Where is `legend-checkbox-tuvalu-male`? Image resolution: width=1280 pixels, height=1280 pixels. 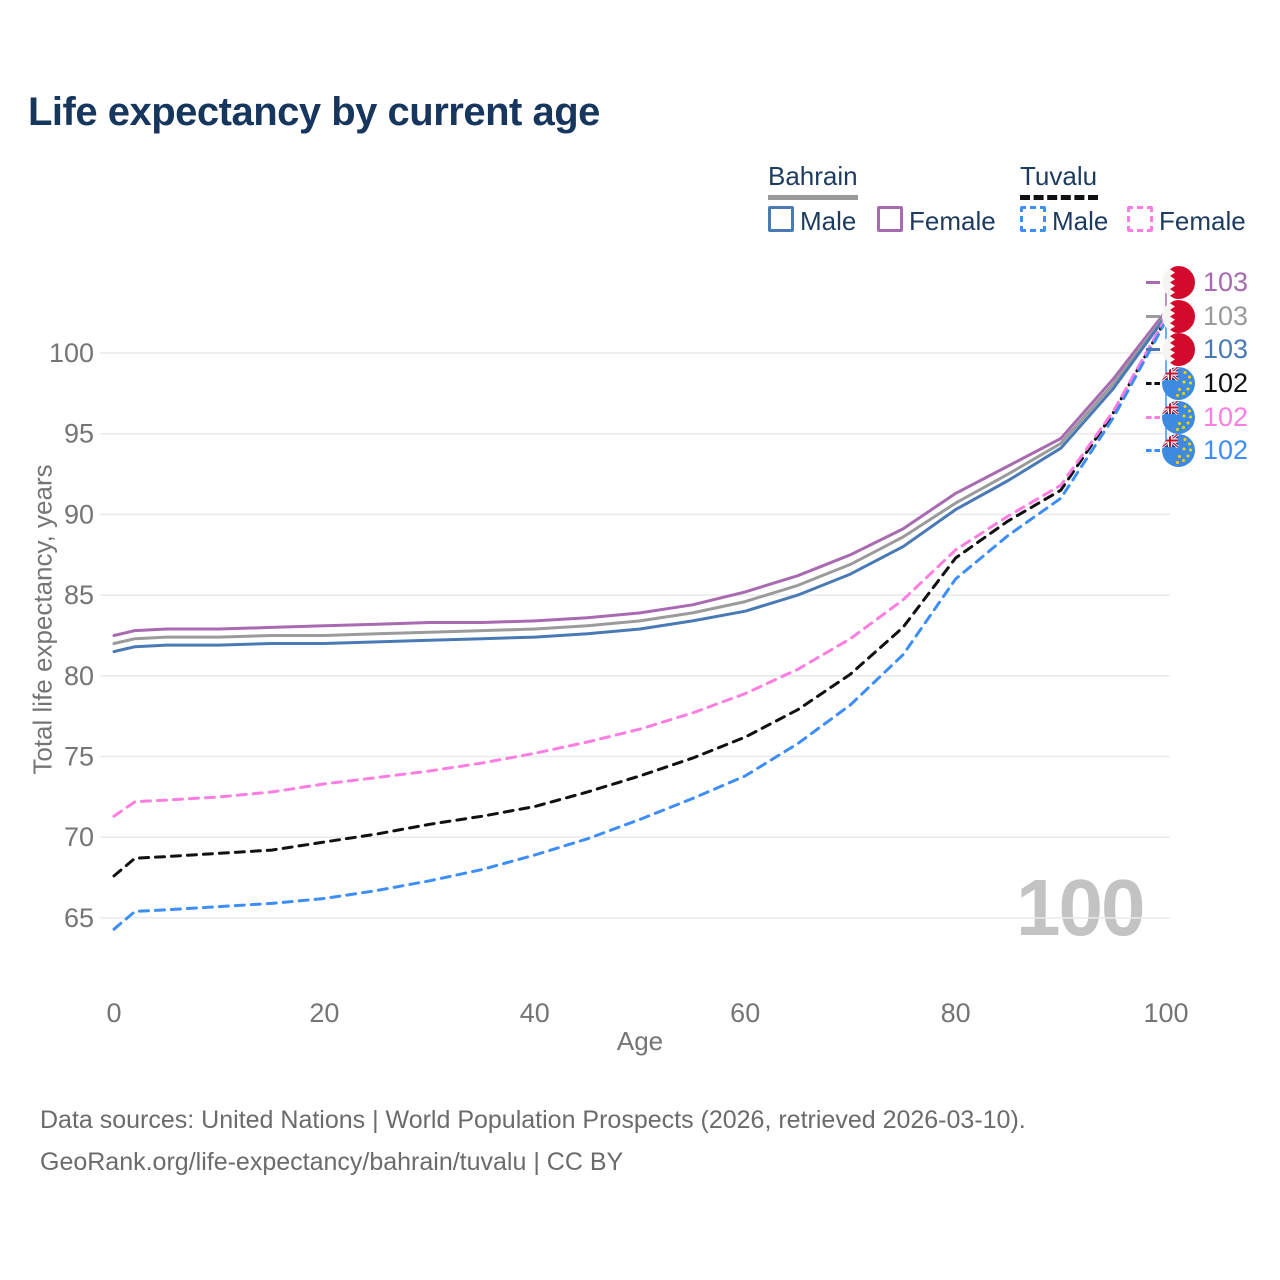
legend-checkbox-tuvalu-male is located at coordinates (1033, 219).